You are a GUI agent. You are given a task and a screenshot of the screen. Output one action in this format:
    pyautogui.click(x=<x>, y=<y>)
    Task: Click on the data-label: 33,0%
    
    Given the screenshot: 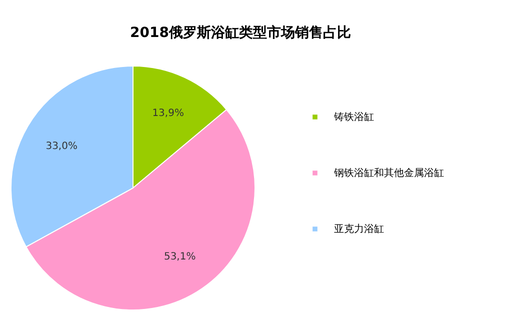 What is the action you would take?
    pyautogui.click(x=62, y=146)
    